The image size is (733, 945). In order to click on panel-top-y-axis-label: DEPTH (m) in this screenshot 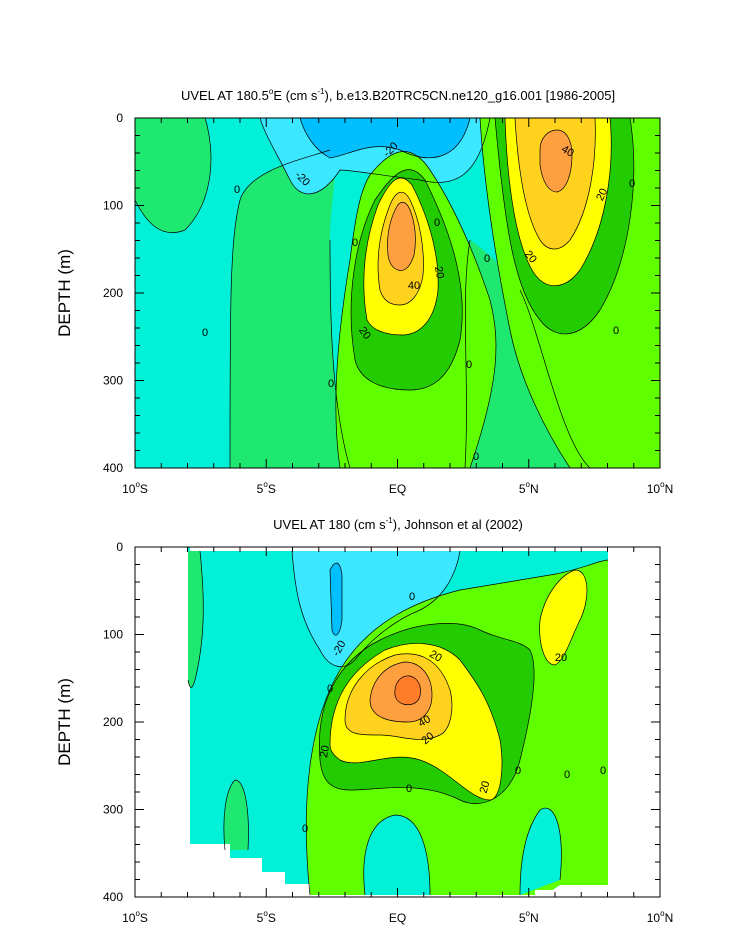, I will do `click(64, 293)`.